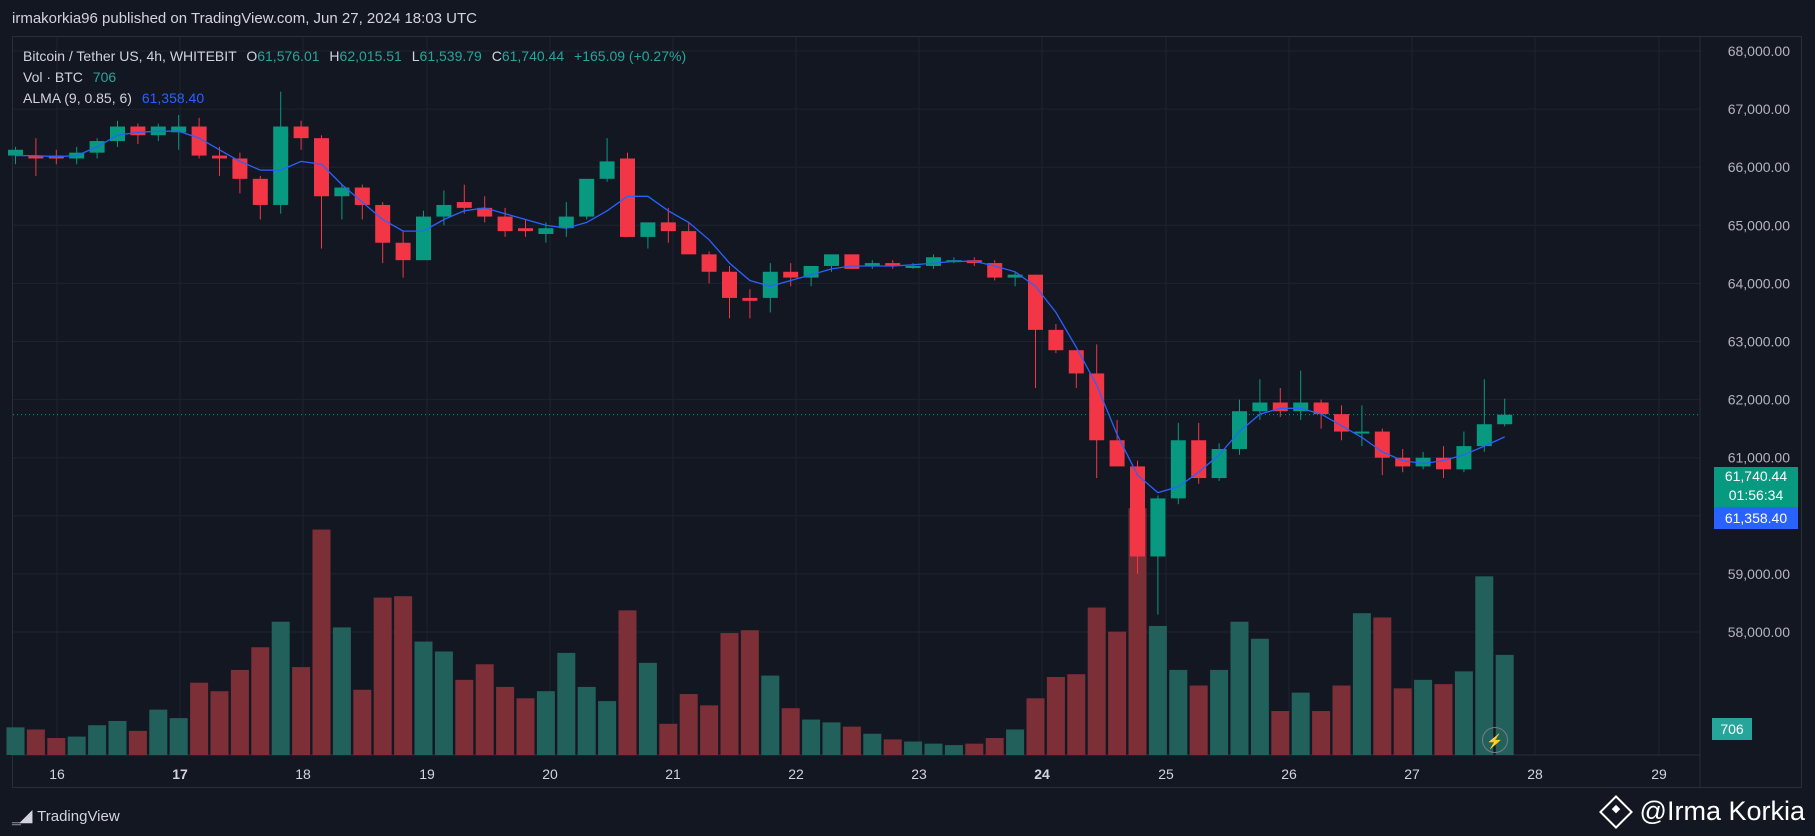 The height and width of the screenshot is (836, 1815). What do you see at coordinates (334, 56) in the screenshot?
I see `legend-high-label: H` at bounding box center [334, 56].